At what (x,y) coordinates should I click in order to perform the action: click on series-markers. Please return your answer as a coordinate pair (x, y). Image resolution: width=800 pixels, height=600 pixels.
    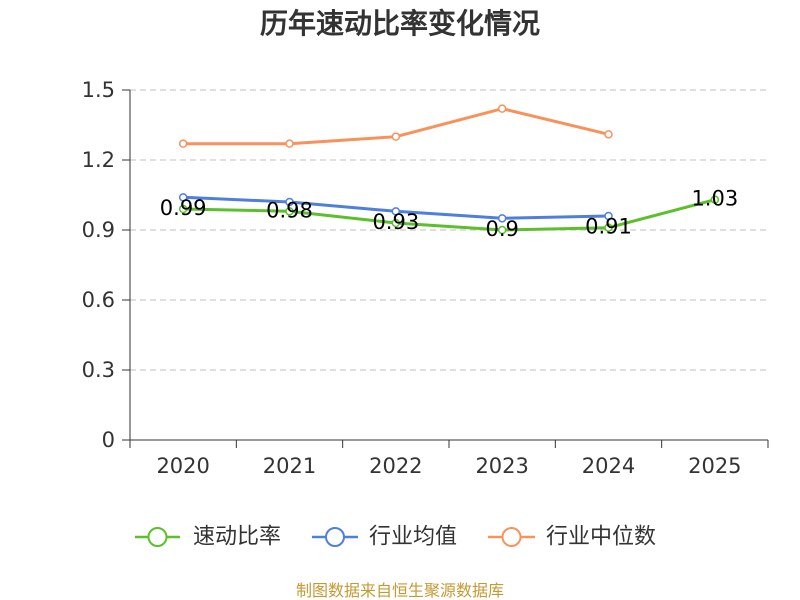
    Looking at the image, I should click on (449, 169).